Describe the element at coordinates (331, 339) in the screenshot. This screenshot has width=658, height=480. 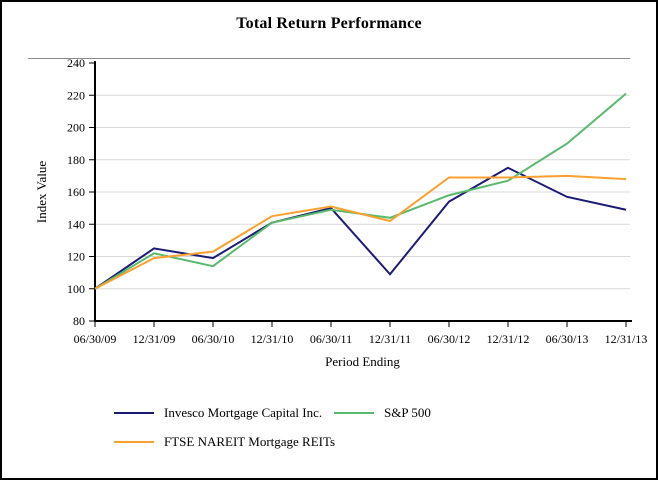
I see `x-tick-label: 06/30/11` at that location.